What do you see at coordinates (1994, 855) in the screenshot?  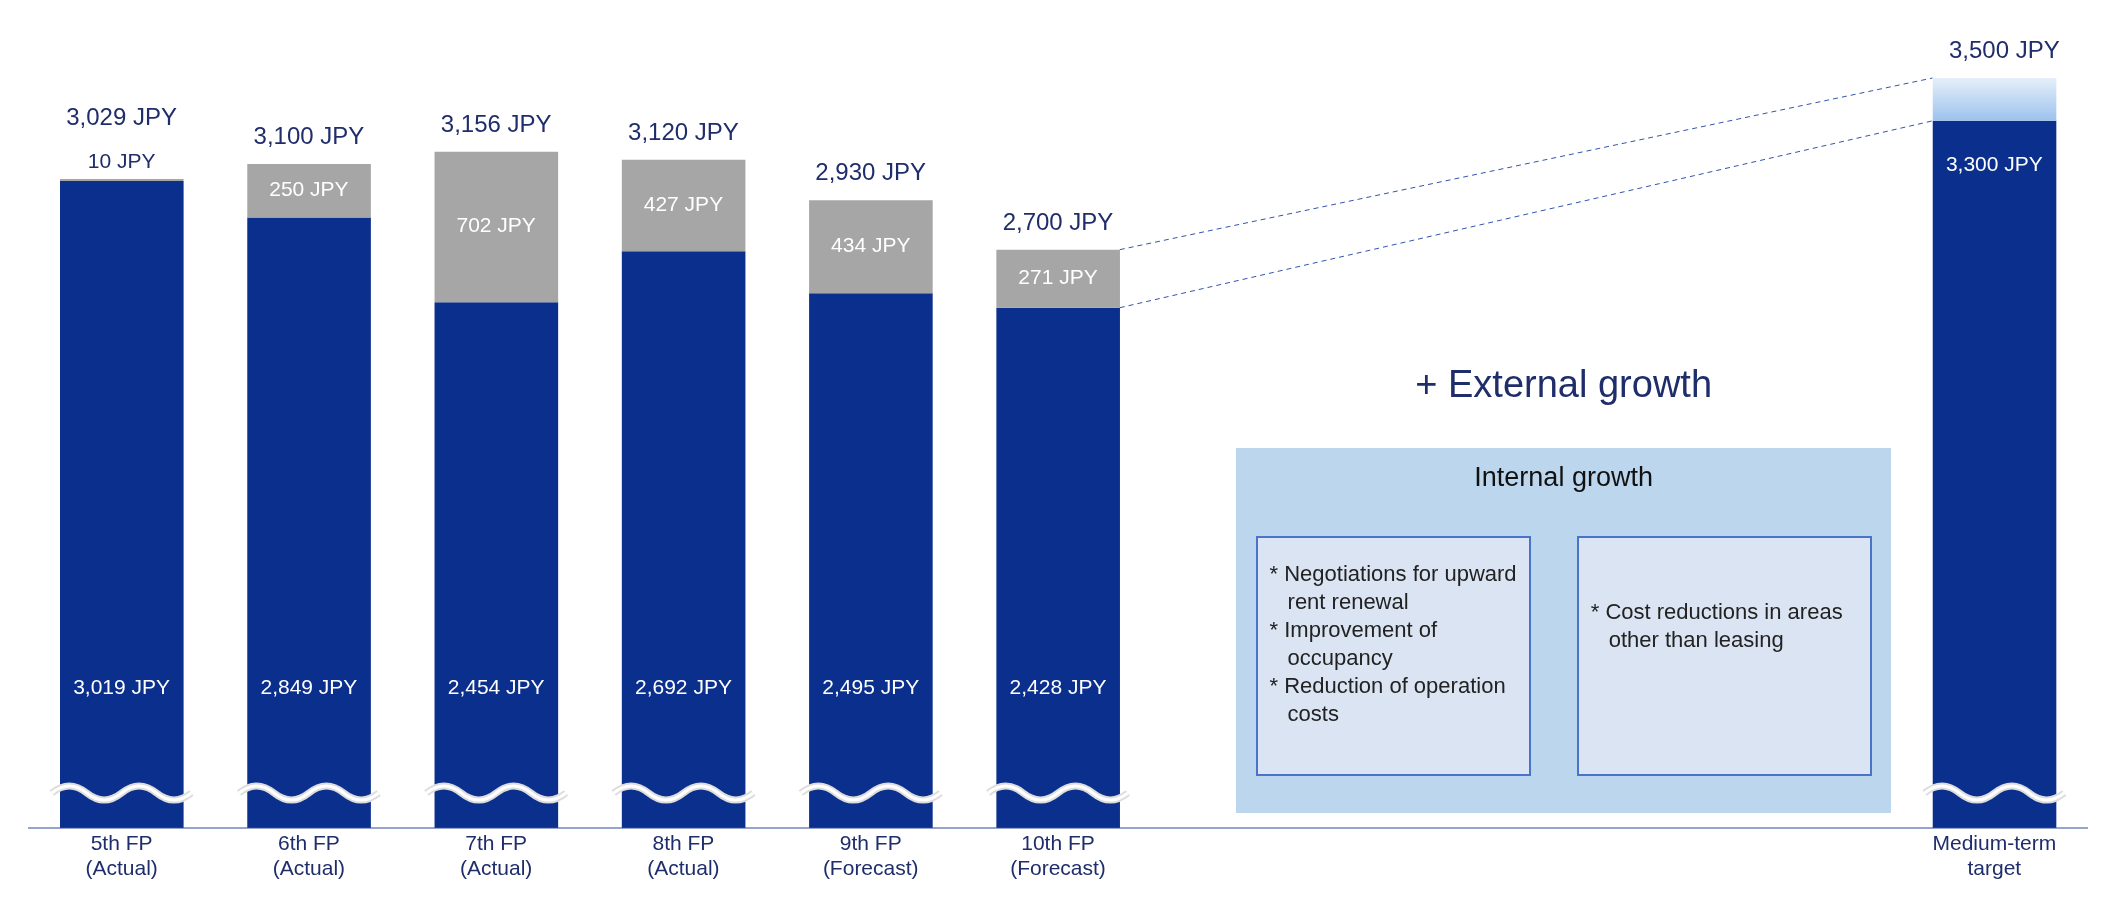 I see `x-tick-label: Medium-term target` at bounding box center [1994, 855].